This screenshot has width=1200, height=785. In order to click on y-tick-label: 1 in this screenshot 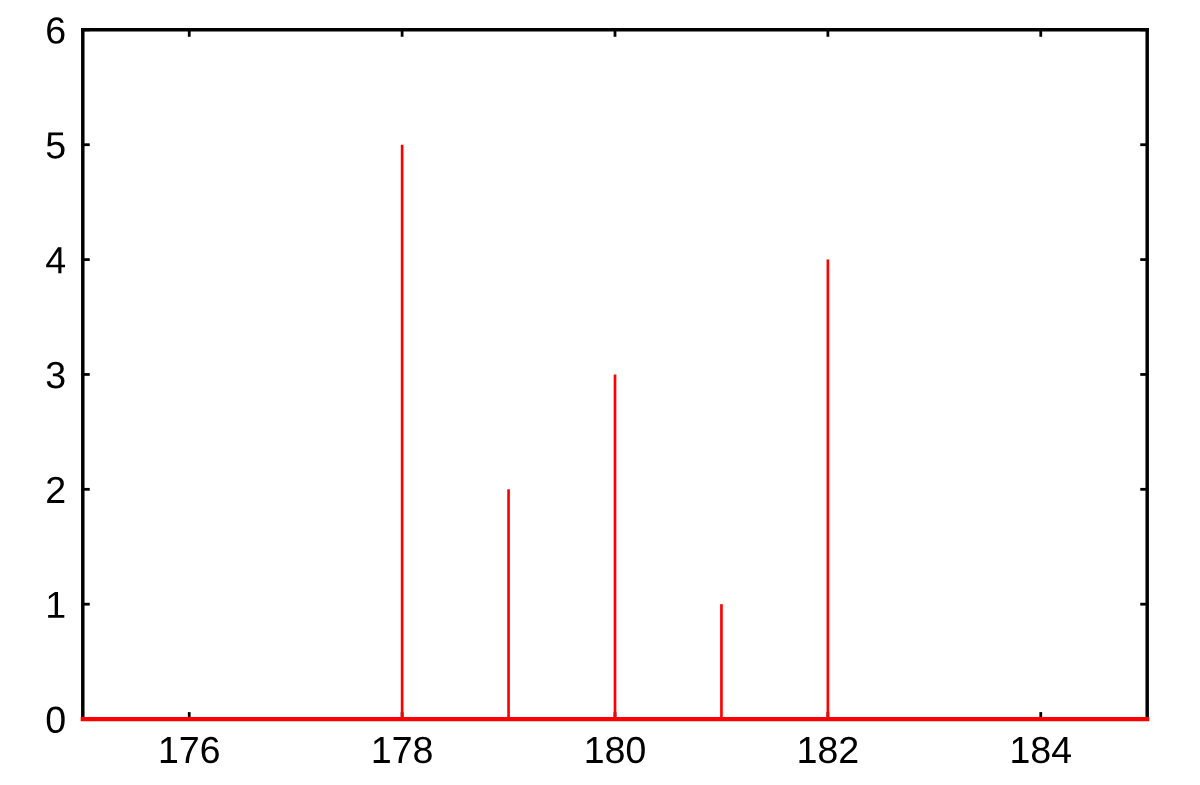, I will do `click(56, 604)`.